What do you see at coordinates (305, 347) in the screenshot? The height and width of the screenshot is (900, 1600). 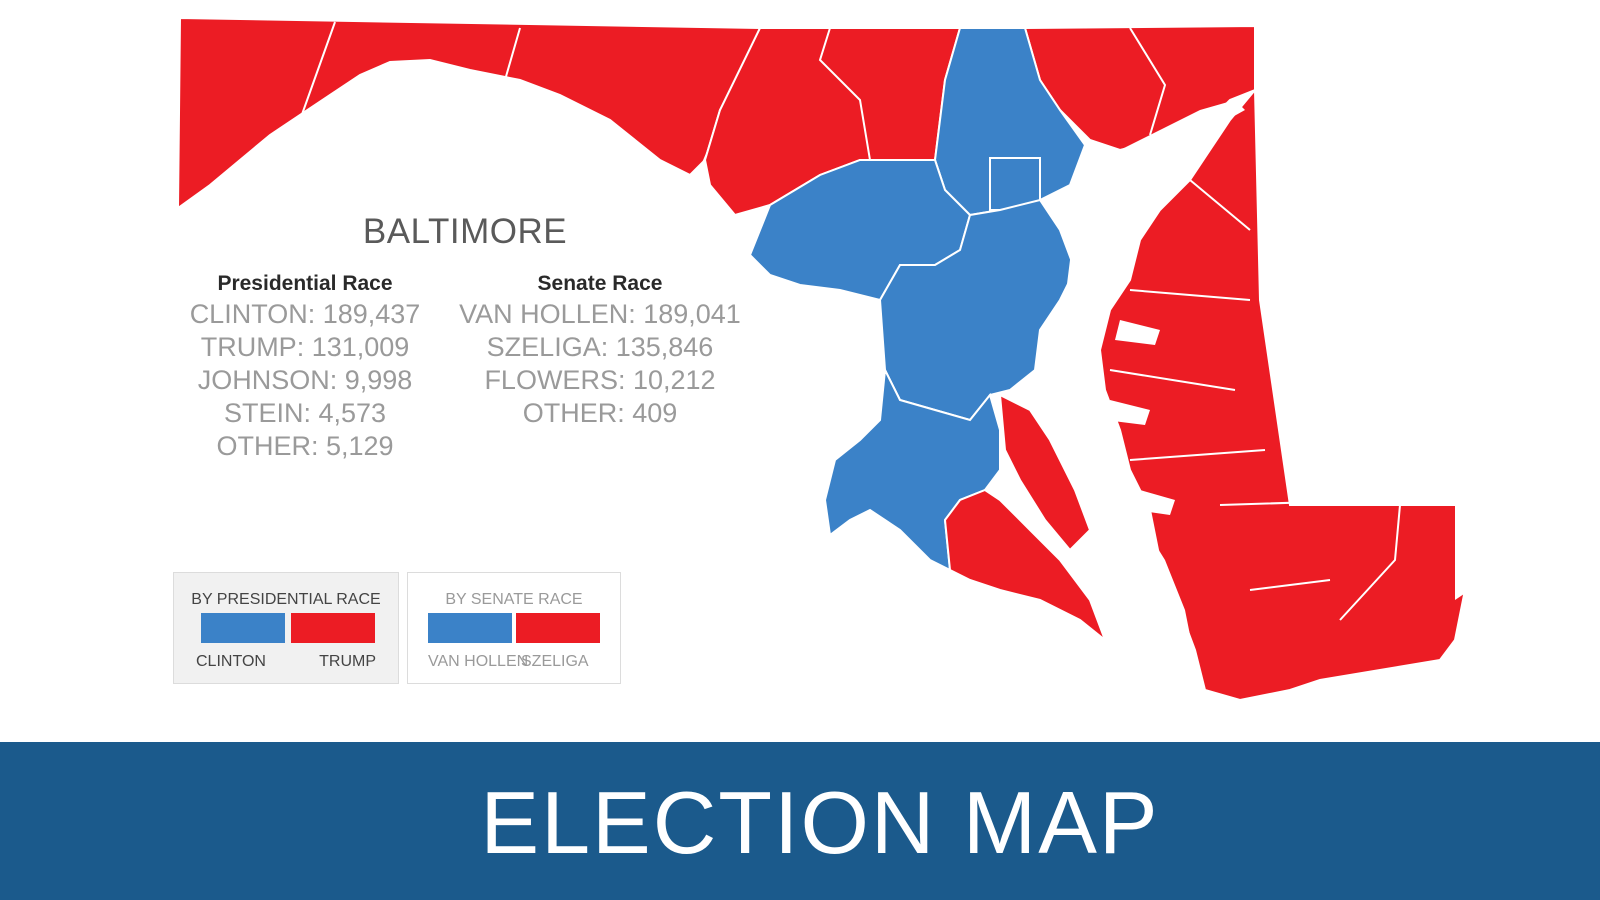 I see `presidential-result-line: TRUMP: 131,009` at bounding box center [305, 347].